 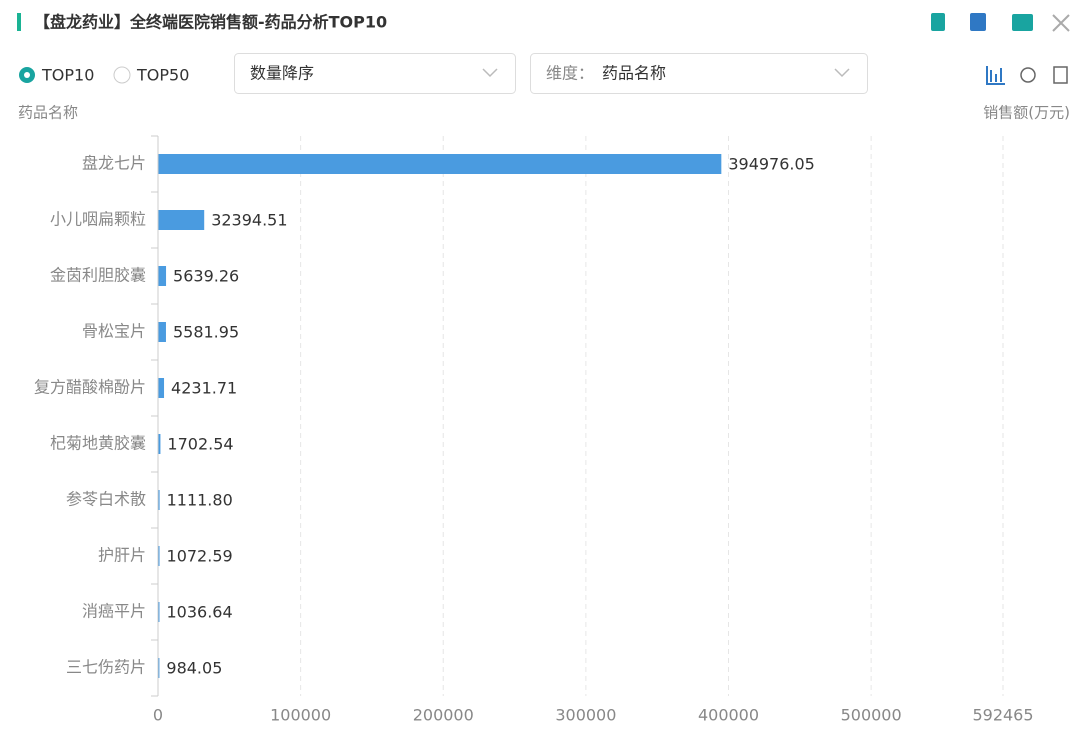 I want to click on radio-label: TOP10, so click(x=67, y=75).